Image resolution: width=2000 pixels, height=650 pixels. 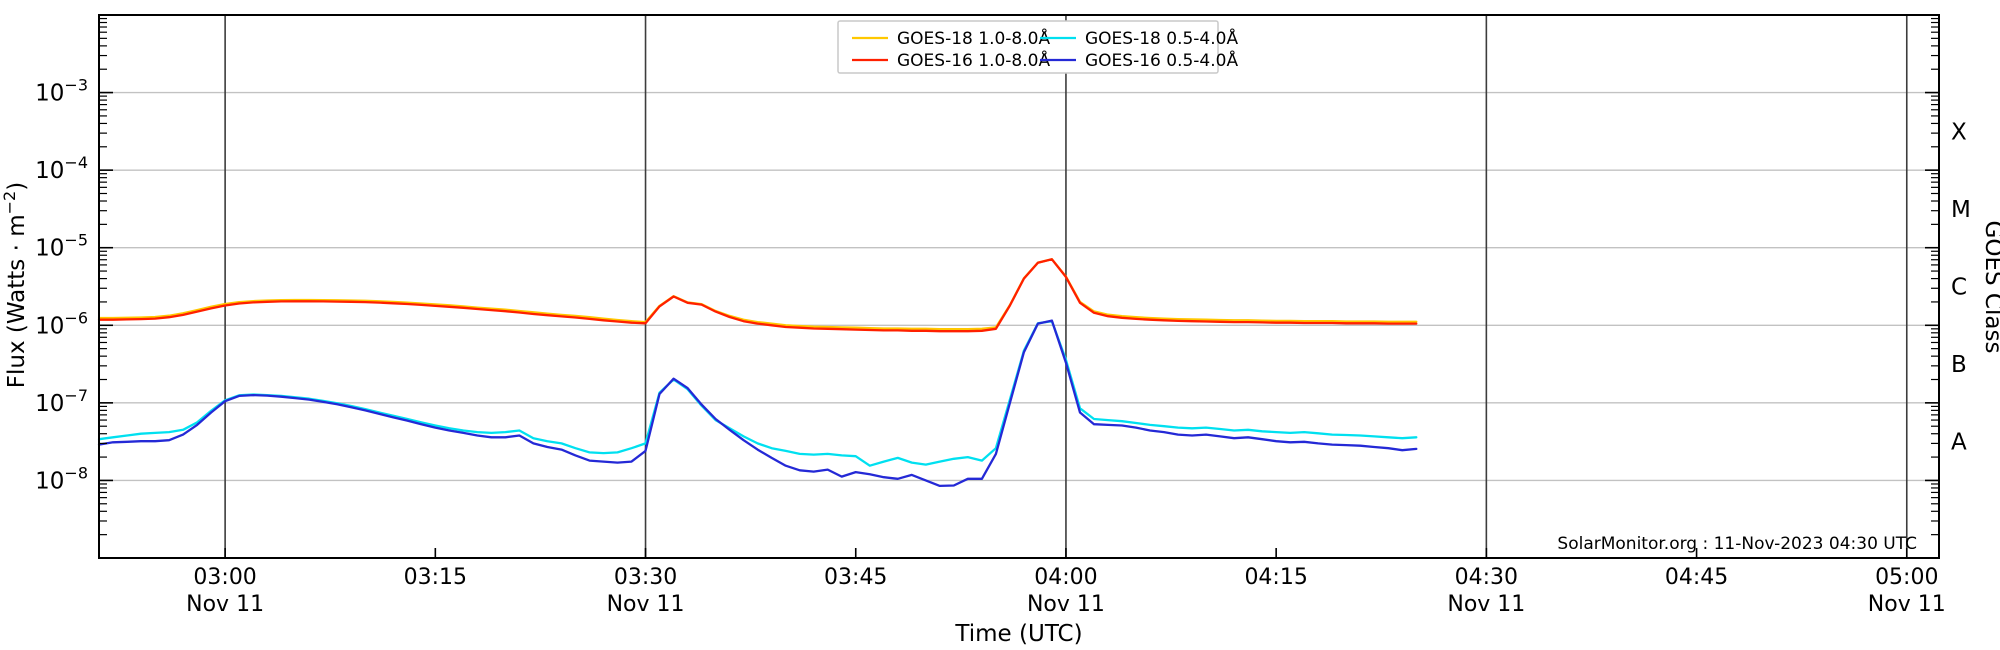 I want to click on x-tick-label: 03:45, so click(x=855, y=577).